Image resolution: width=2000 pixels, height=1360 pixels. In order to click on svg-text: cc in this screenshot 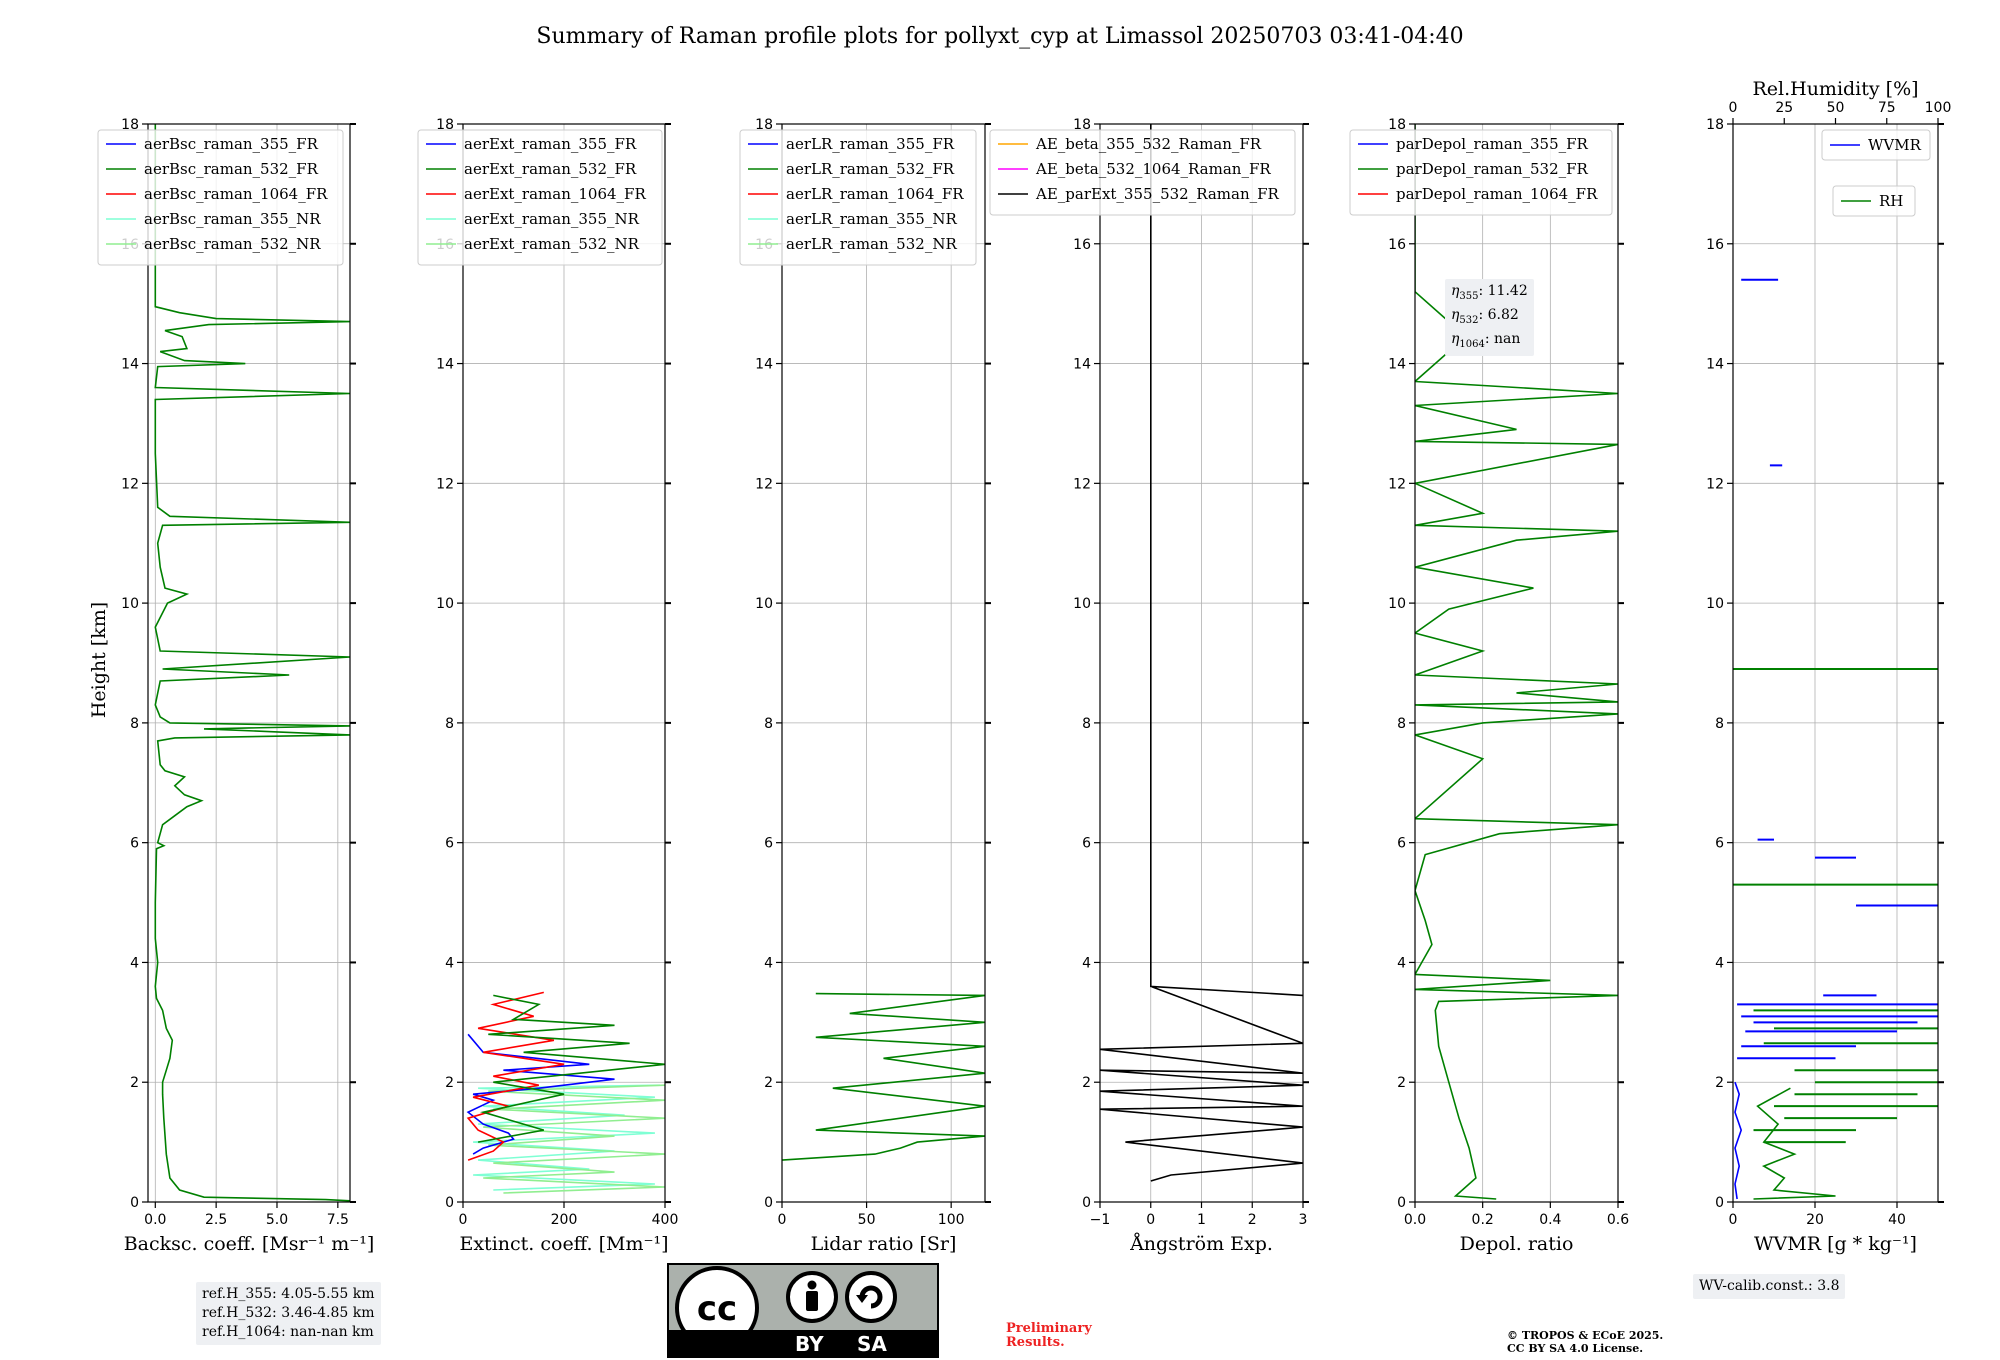, I will do `click(717, 1309)`.